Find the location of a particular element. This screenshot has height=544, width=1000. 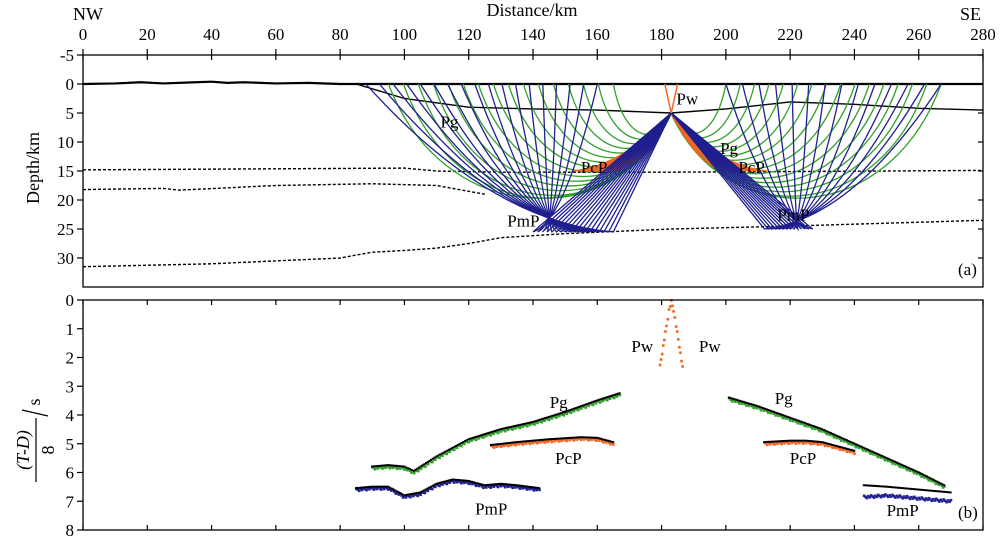

y-tick-label: 0 is located at coordinates (70, 84).